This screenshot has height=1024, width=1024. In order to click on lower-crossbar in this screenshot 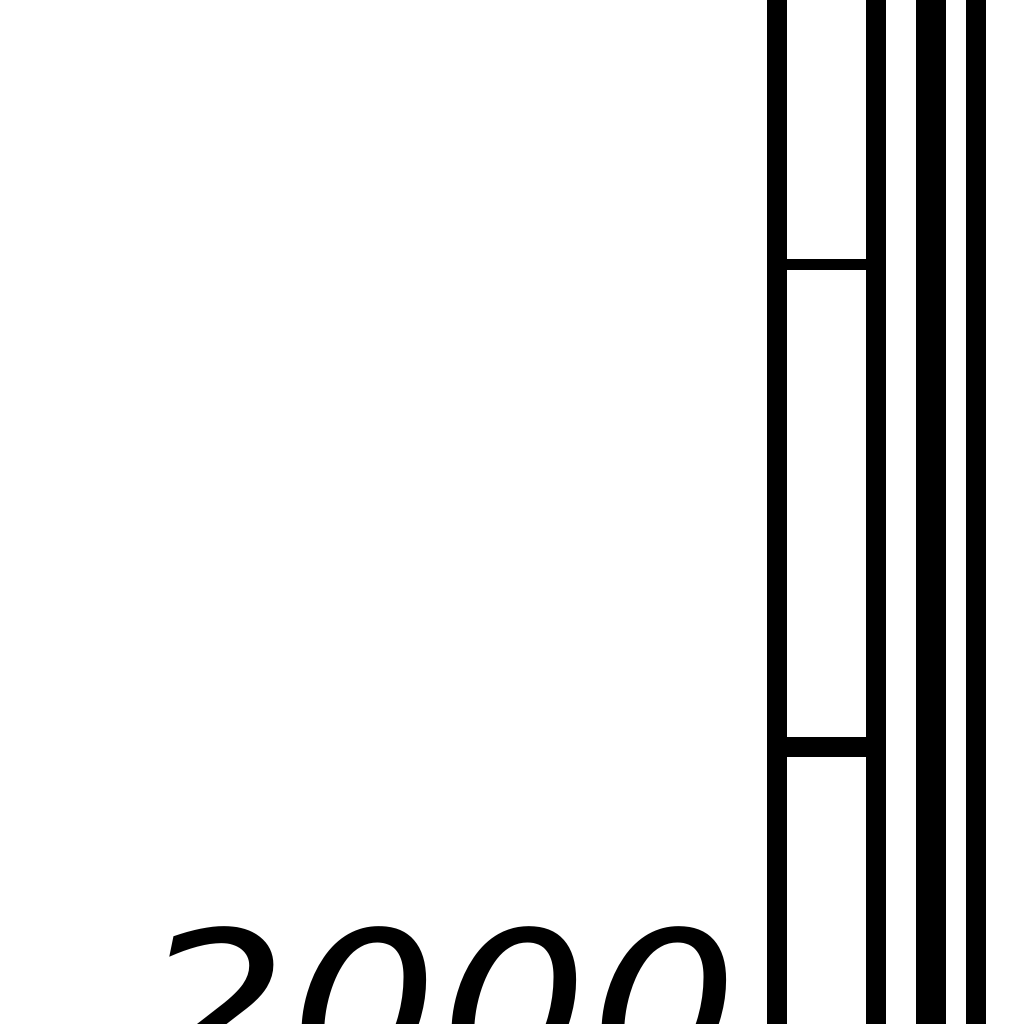, I will do `click(826, 747)`.